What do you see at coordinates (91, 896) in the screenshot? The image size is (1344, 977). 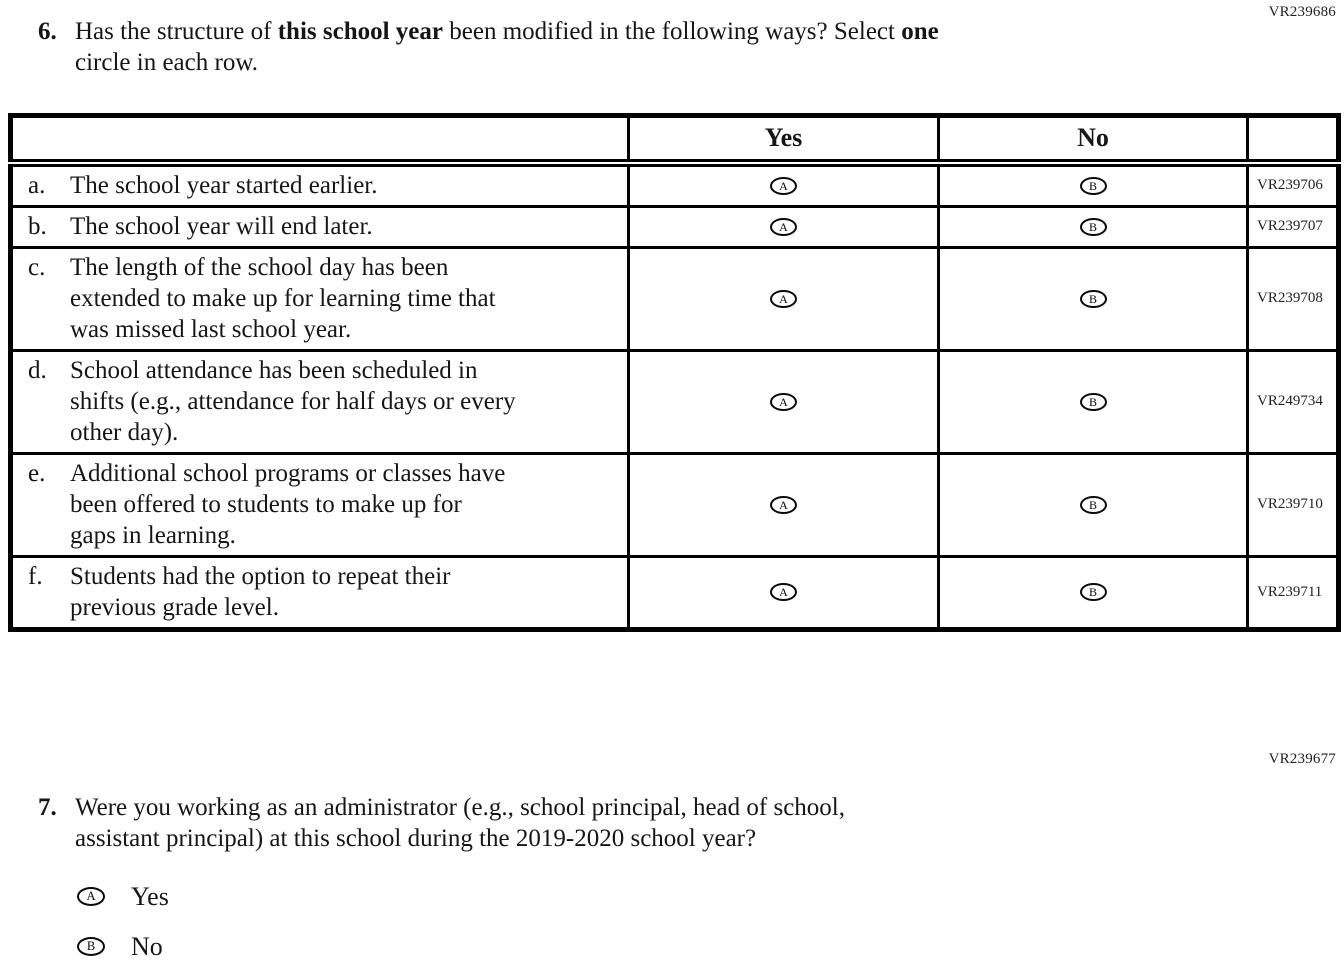 I see `option-yes-bubble: A` at bounding box center [91, 896].